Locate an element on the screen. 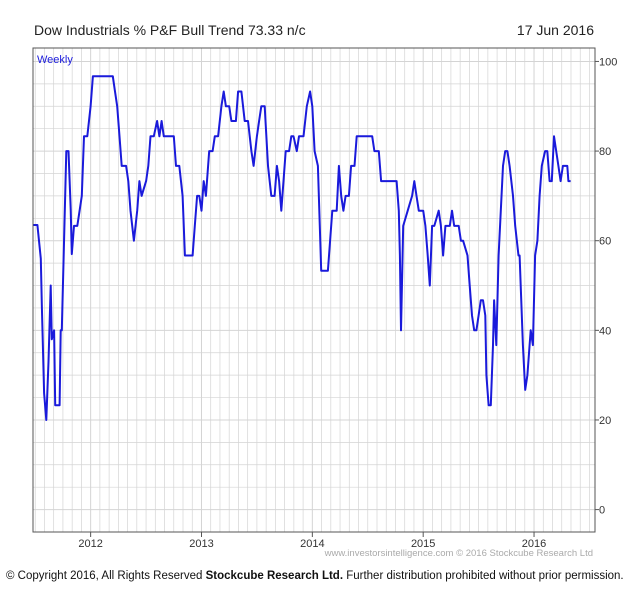  x-ticks: 2012 2013 2014 2015 2016 is located at coordinates (312, 541).